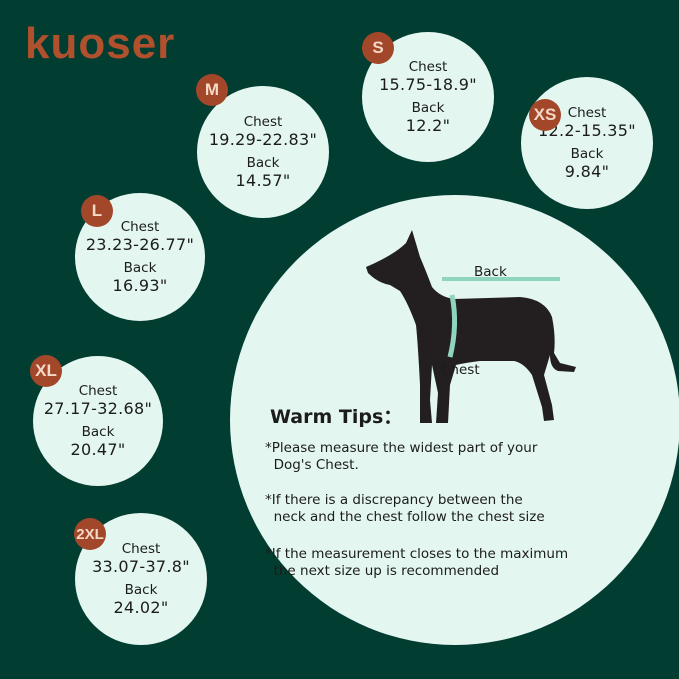 Image resolution: width=679 pixels, height=679 pixels. What do you see at coordinates (97, 211) in the screenshot?
I see `size-badge-l: L` at bounding box center [97, 211].